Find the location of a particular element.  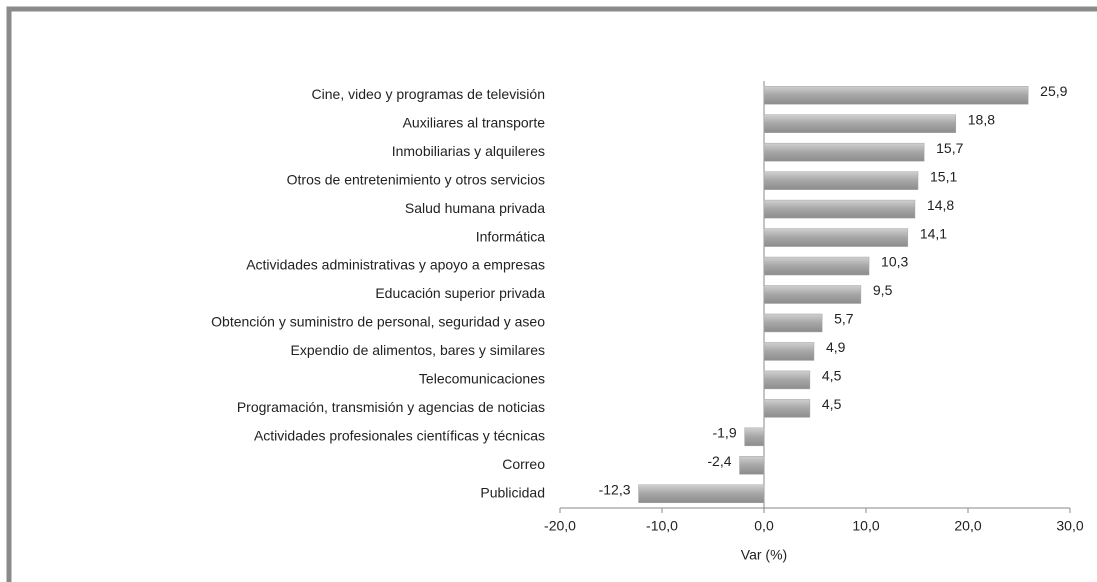

value-label: 18,8 is located at coordinates (981, 119).